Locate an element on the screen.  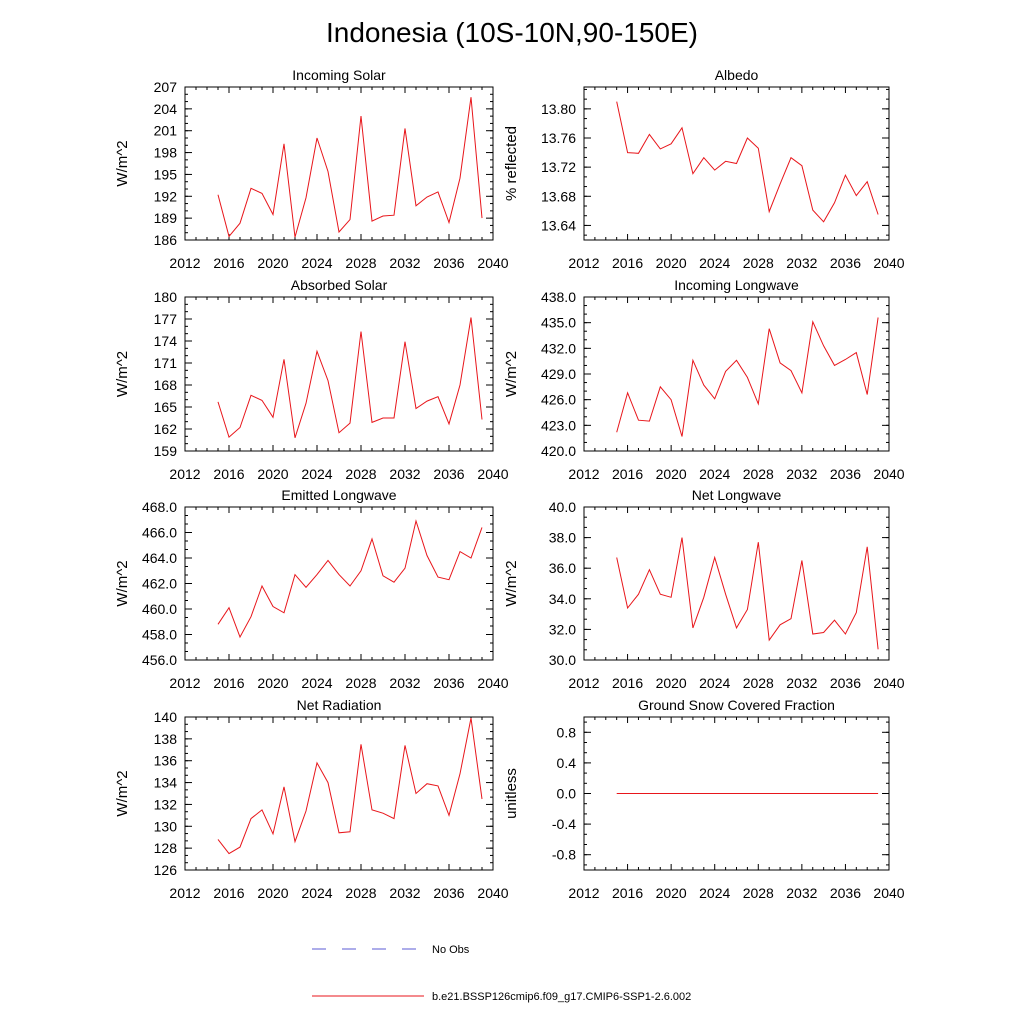
y-tick-label: 426.0 is located at coordinates (558, 400).